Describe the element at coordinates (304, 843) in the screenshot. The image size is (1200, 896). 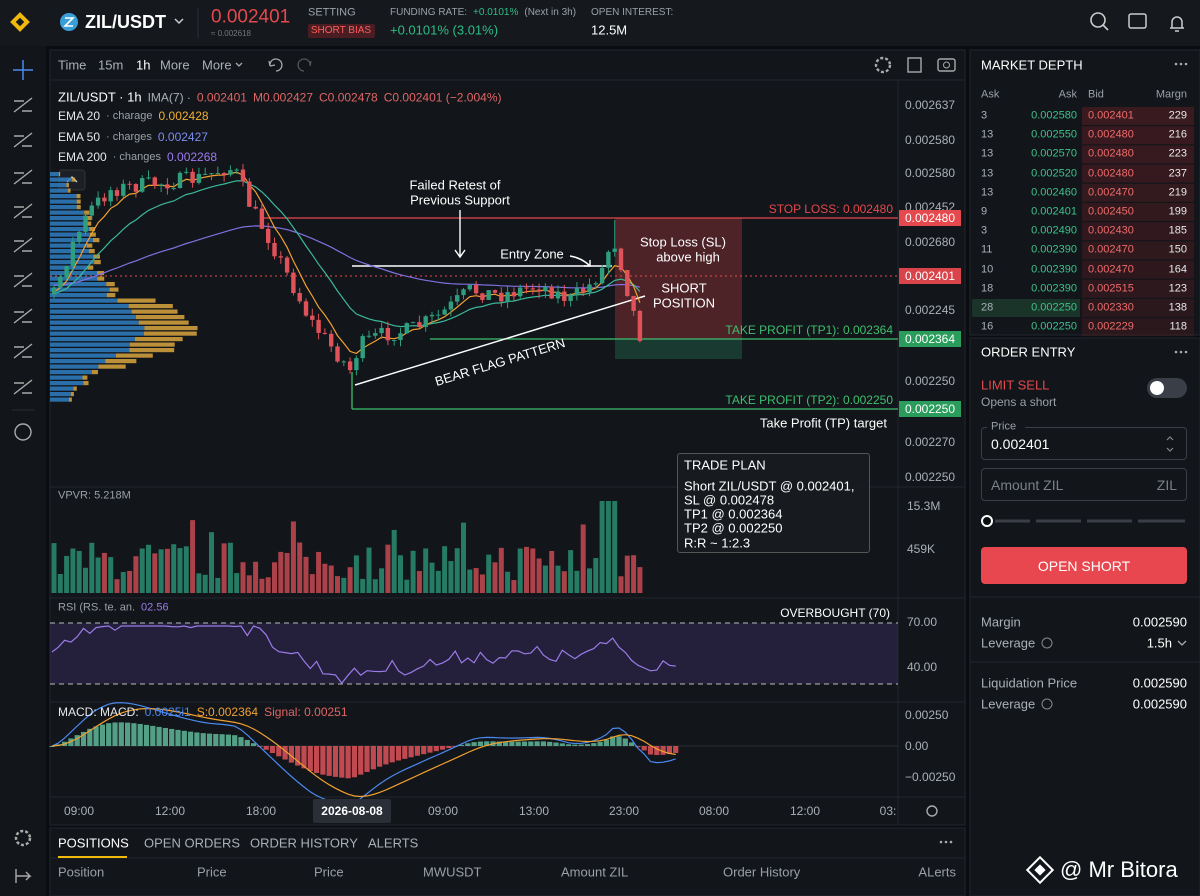
I see `bottom-tab: ORDER HISTORY` at that location.